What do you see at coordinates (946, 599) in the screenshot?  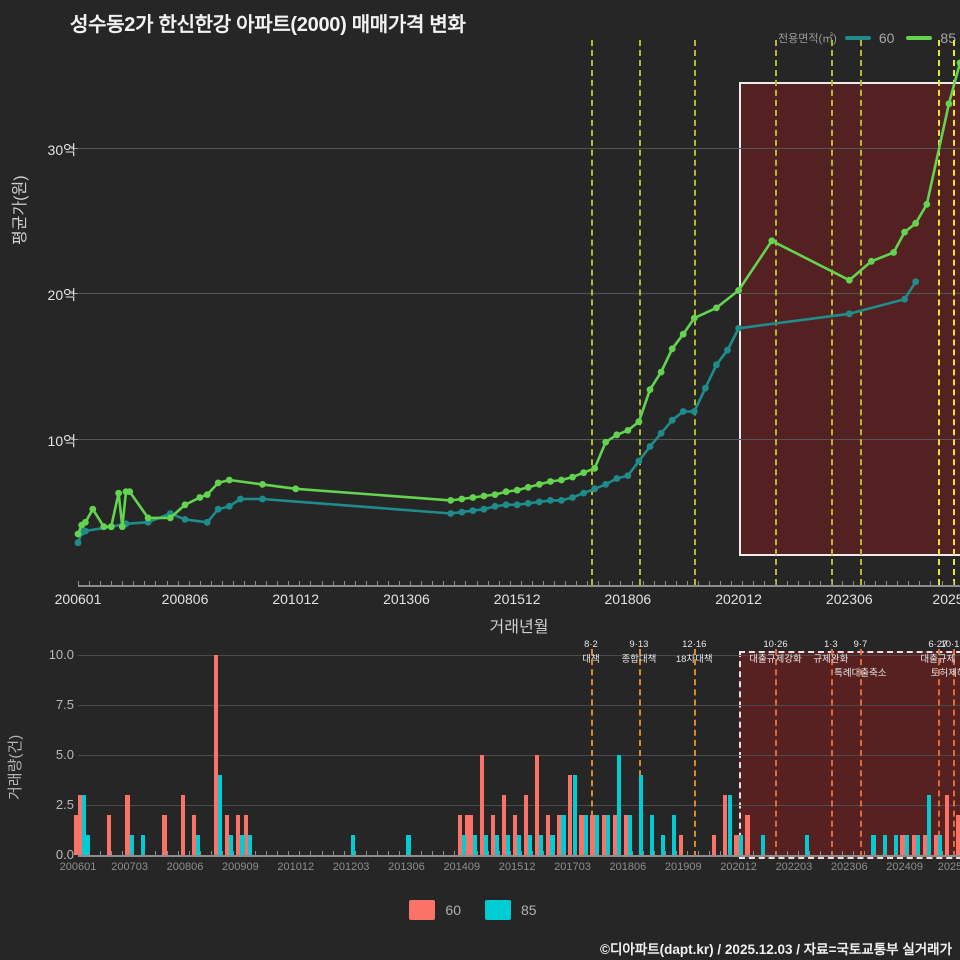 I see `main-x-tick-label: 2025` at bounding box center [946, 599].